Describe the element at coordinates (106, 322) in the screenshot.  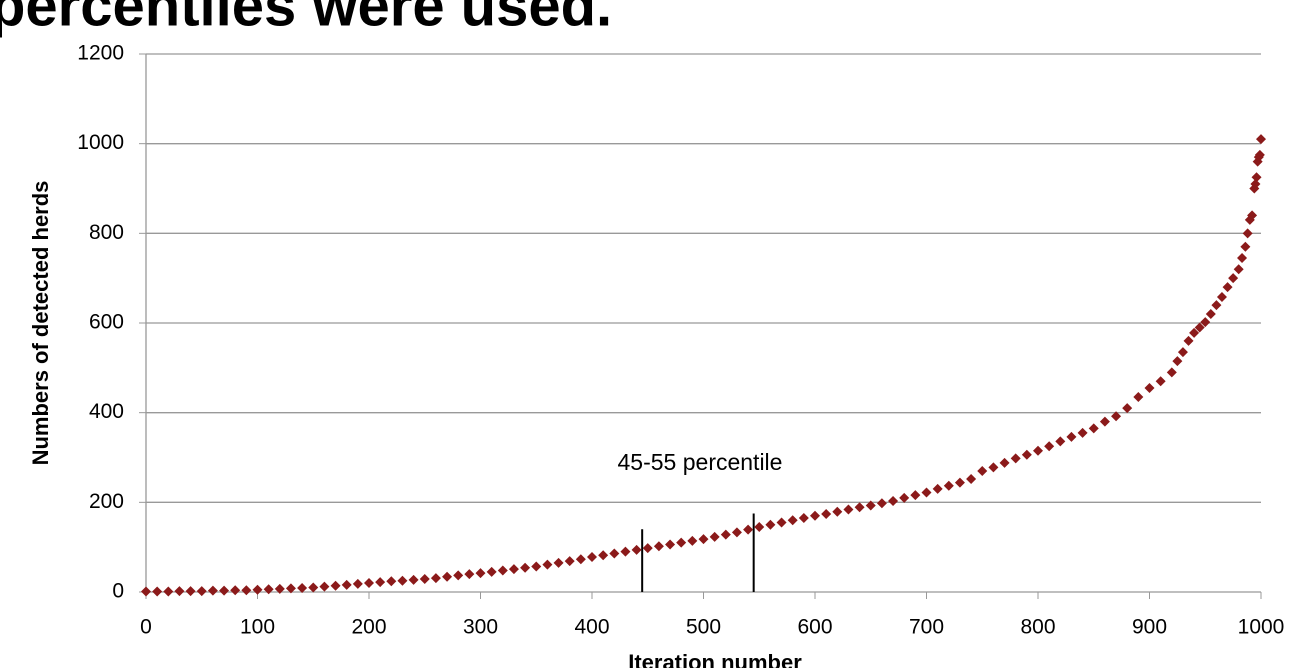
I see `y-tick-label: 600` at that location.